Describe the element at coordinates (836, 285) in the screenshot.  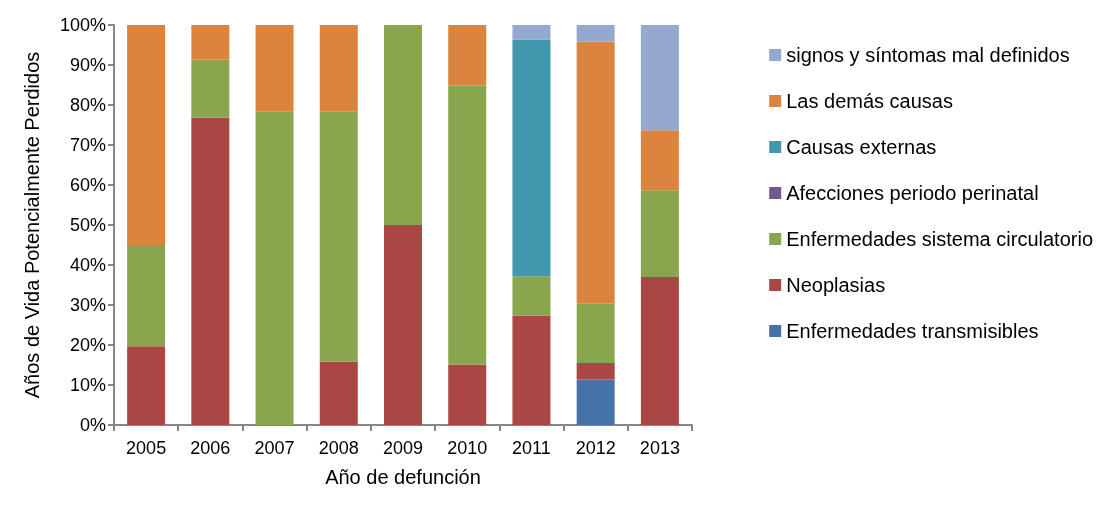
I see `legend-label: Neoplasias` at that location.